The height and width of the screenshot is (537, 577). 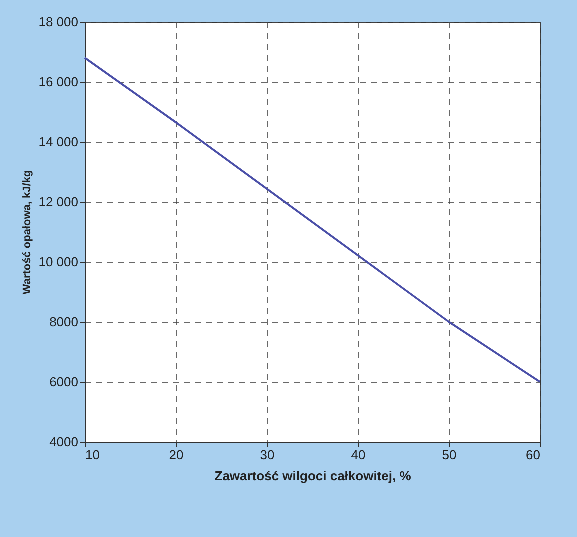 What do you see at coordinates (58, 202) in the screenshot?
I see `y-tick-label: 12 000` at bounding box center [58, 202].